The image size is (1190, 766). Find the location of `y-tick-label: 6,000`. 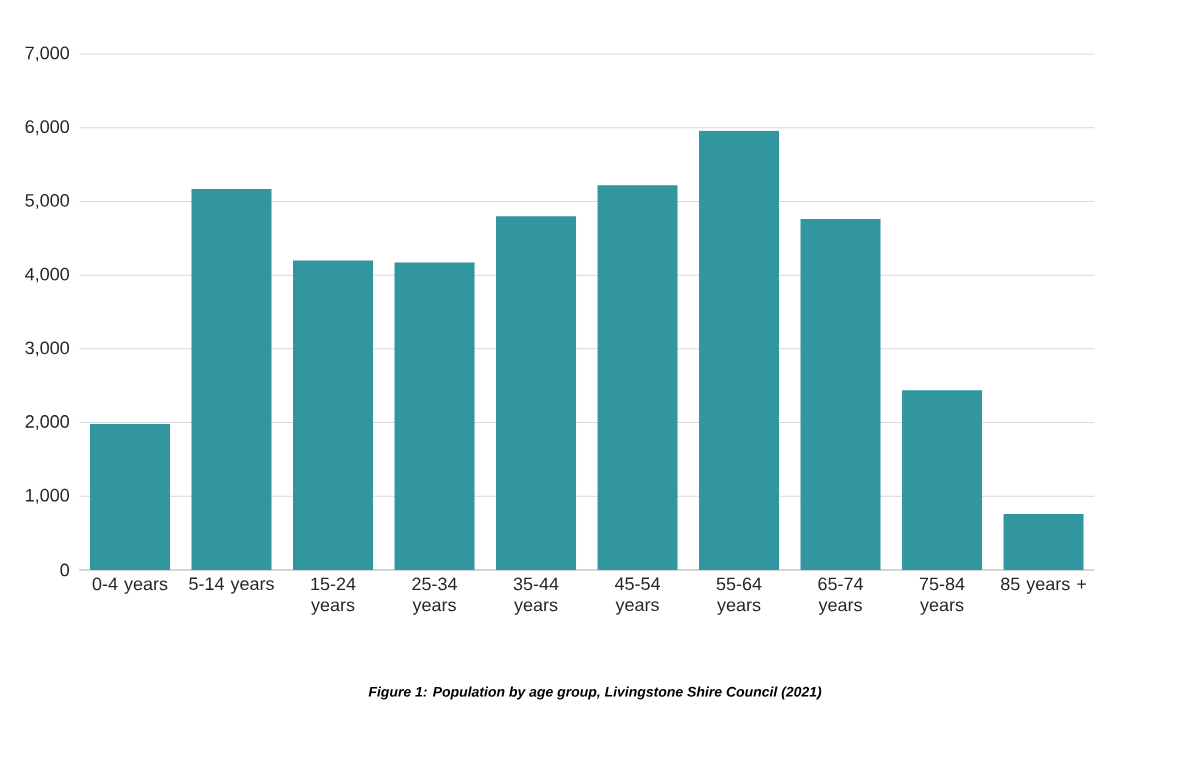

y-tick-label: 6,000 is located at coordinates (47, 128).